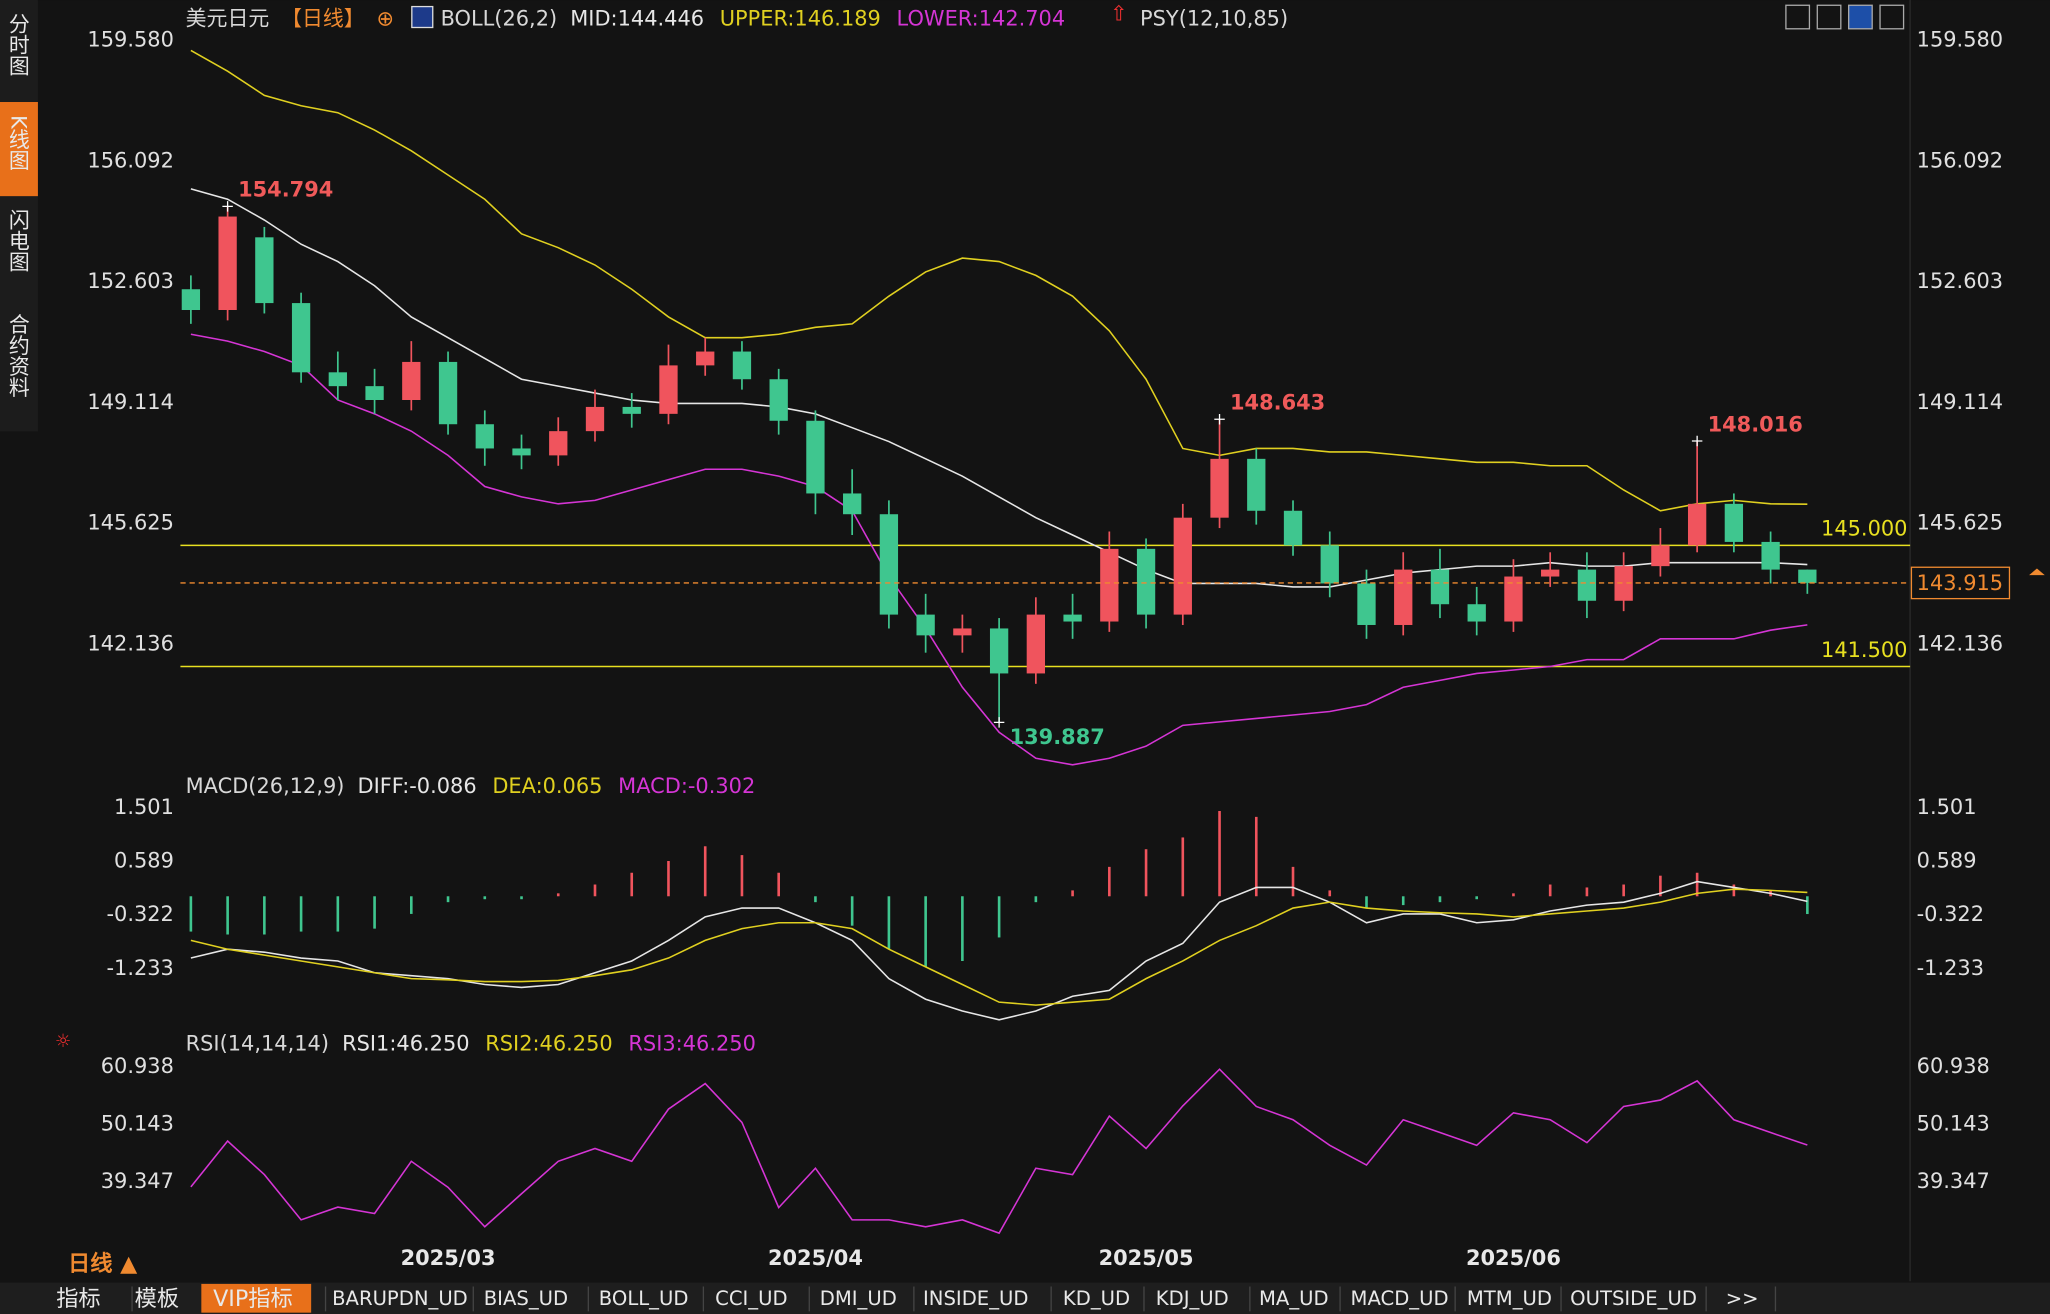 Image resolution: width=2050 pixels, height=1314 pixels. Describe the element at coordinates (400, 1298) in the screenshot. I see `bottom-tab: BARUPDN_UD` at that location.